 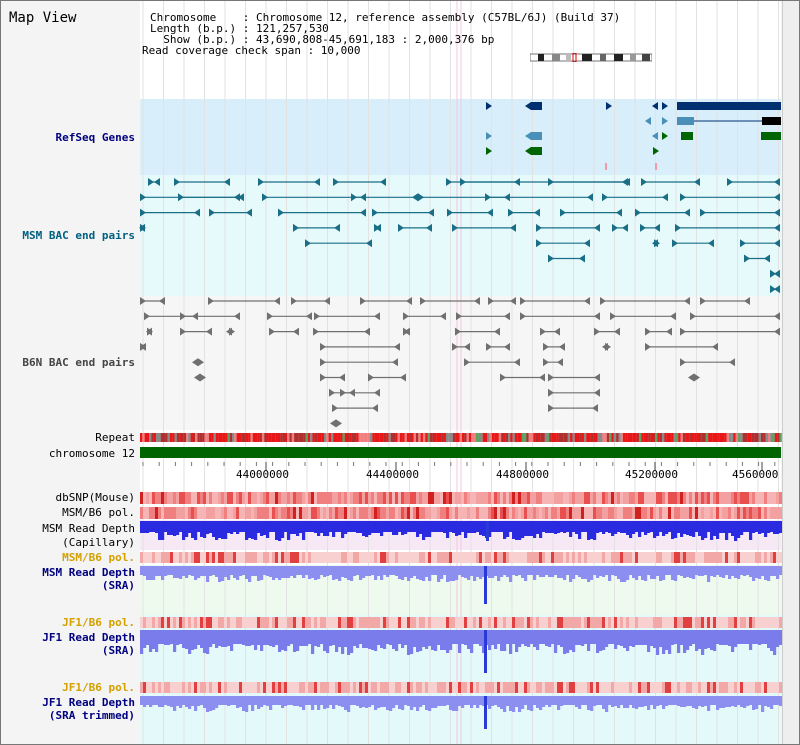 What do you see at coordinates (91, 453) in the screenshot?
I see `track-label-chromosome: chromosome 12` at bounding box center [91, 453].